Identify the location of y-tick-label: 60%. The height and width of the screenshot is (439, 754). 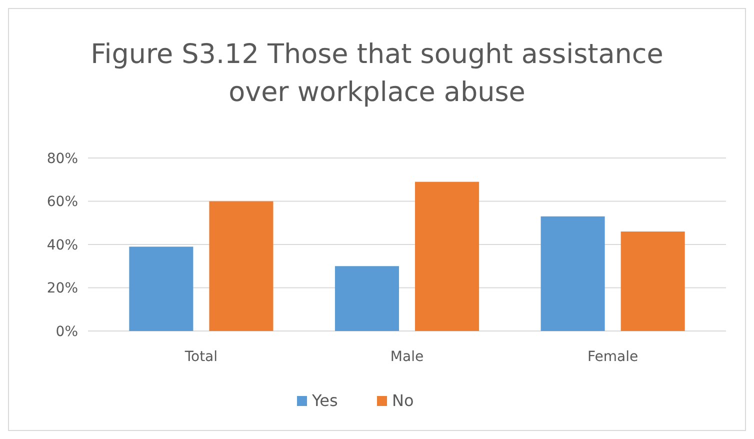
(62, 202).